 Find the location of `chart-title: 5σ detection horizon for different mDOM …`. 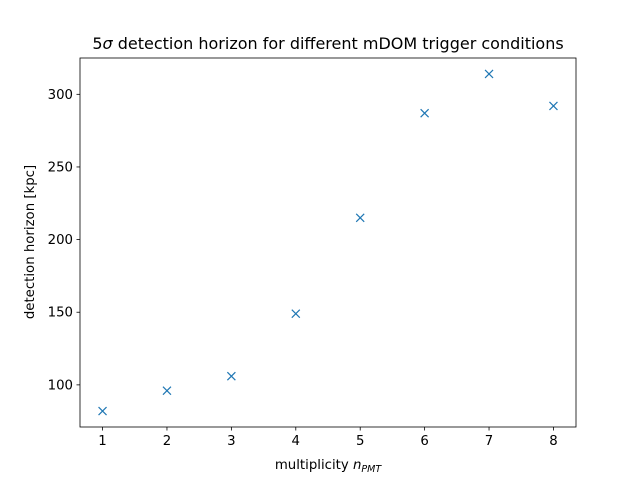

chart-title: 5σ detection horizon for different mDOM … is located at coordinates (327, 43).